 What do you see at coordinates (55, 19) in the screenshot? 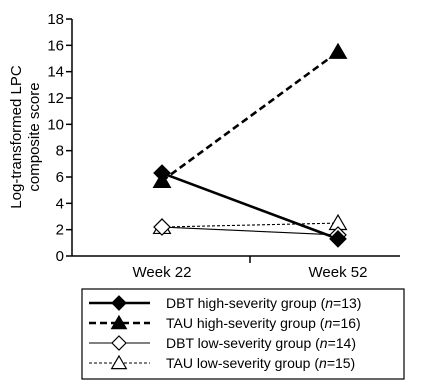
I see `y-tick-label: 18` at bounding box center [55, 19].